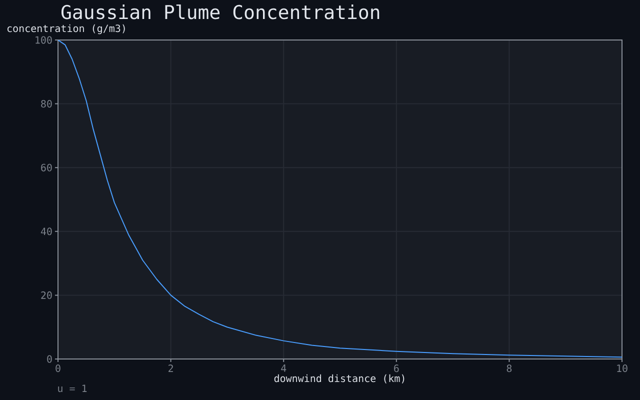 The width and height of the screenshot is (640, 400). What do you see at coordinates (170, 368) in the screenshot?
I see `x-tick-label: 2` at bounding box center [170, 368].